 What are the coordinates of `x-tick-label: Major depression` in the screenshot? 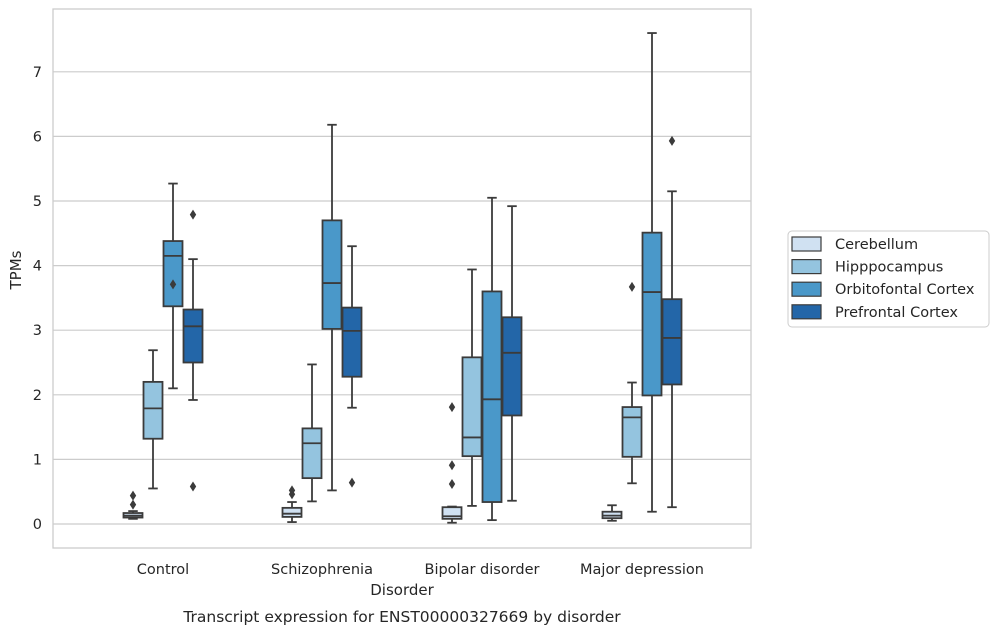 It's located at (642, 570).